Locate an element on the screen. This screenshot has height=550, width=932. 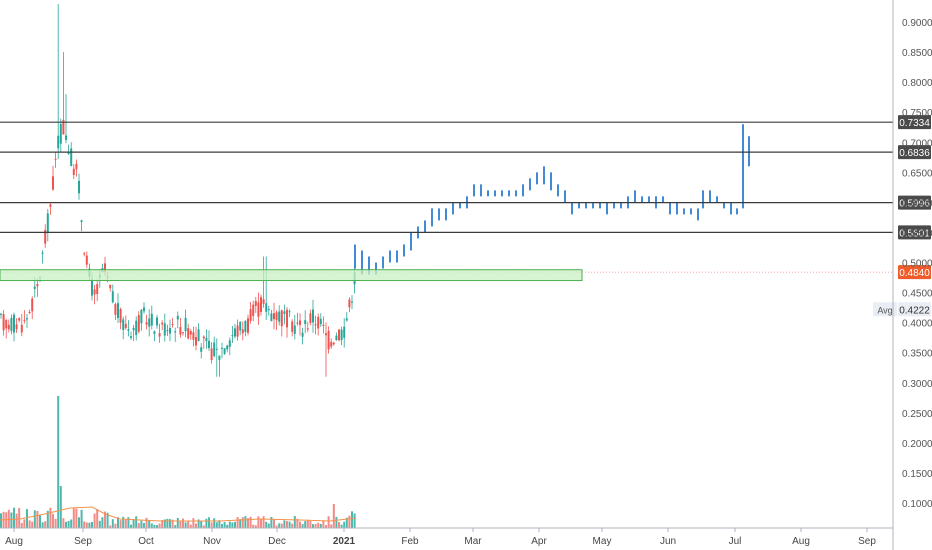
y-tick-label: 0.2000 is located at coordinates (917, 444).